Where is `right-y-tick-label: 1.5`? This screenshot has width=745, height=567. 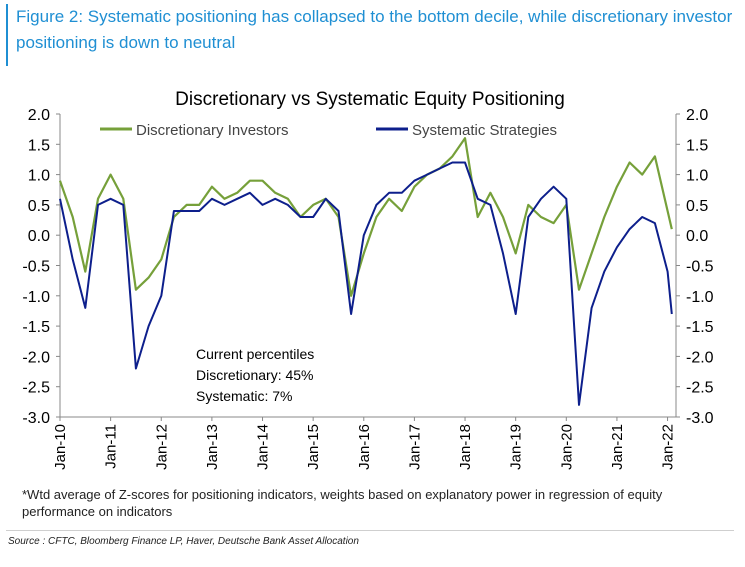 right-y-tick-label: 1.5 is located at coordinates (697, 145).